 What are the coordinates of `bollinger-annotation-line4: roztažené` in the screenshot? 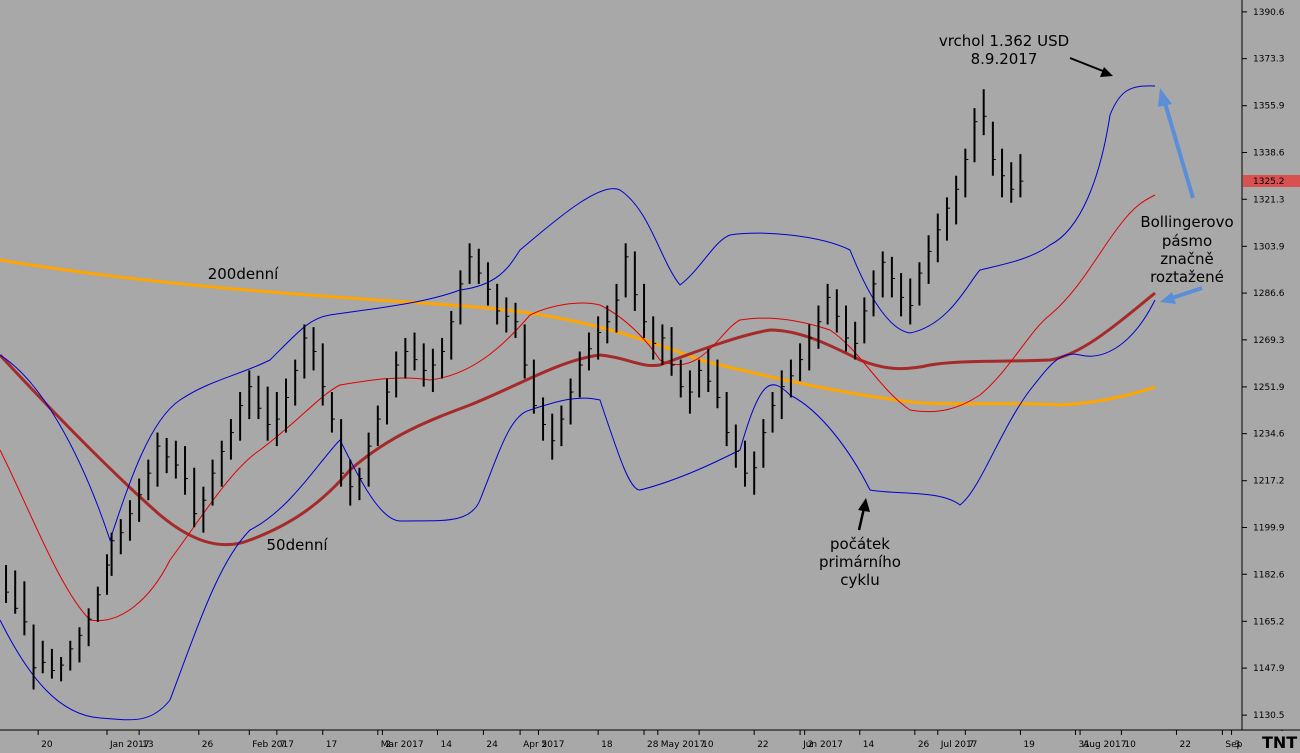 It's located at (1187, 277).